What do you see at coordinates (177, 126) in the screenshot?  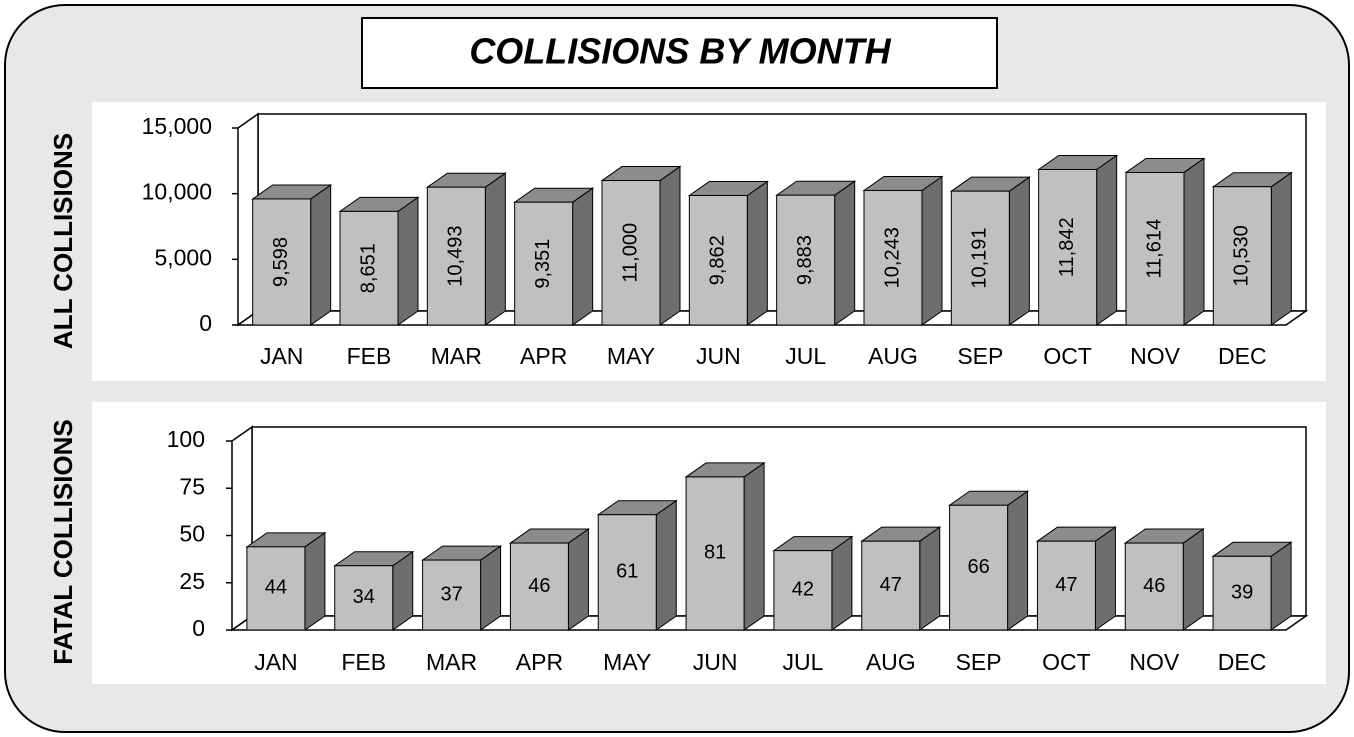 I see `y-tick-label: 15,000` at bounding box center [177, 126].